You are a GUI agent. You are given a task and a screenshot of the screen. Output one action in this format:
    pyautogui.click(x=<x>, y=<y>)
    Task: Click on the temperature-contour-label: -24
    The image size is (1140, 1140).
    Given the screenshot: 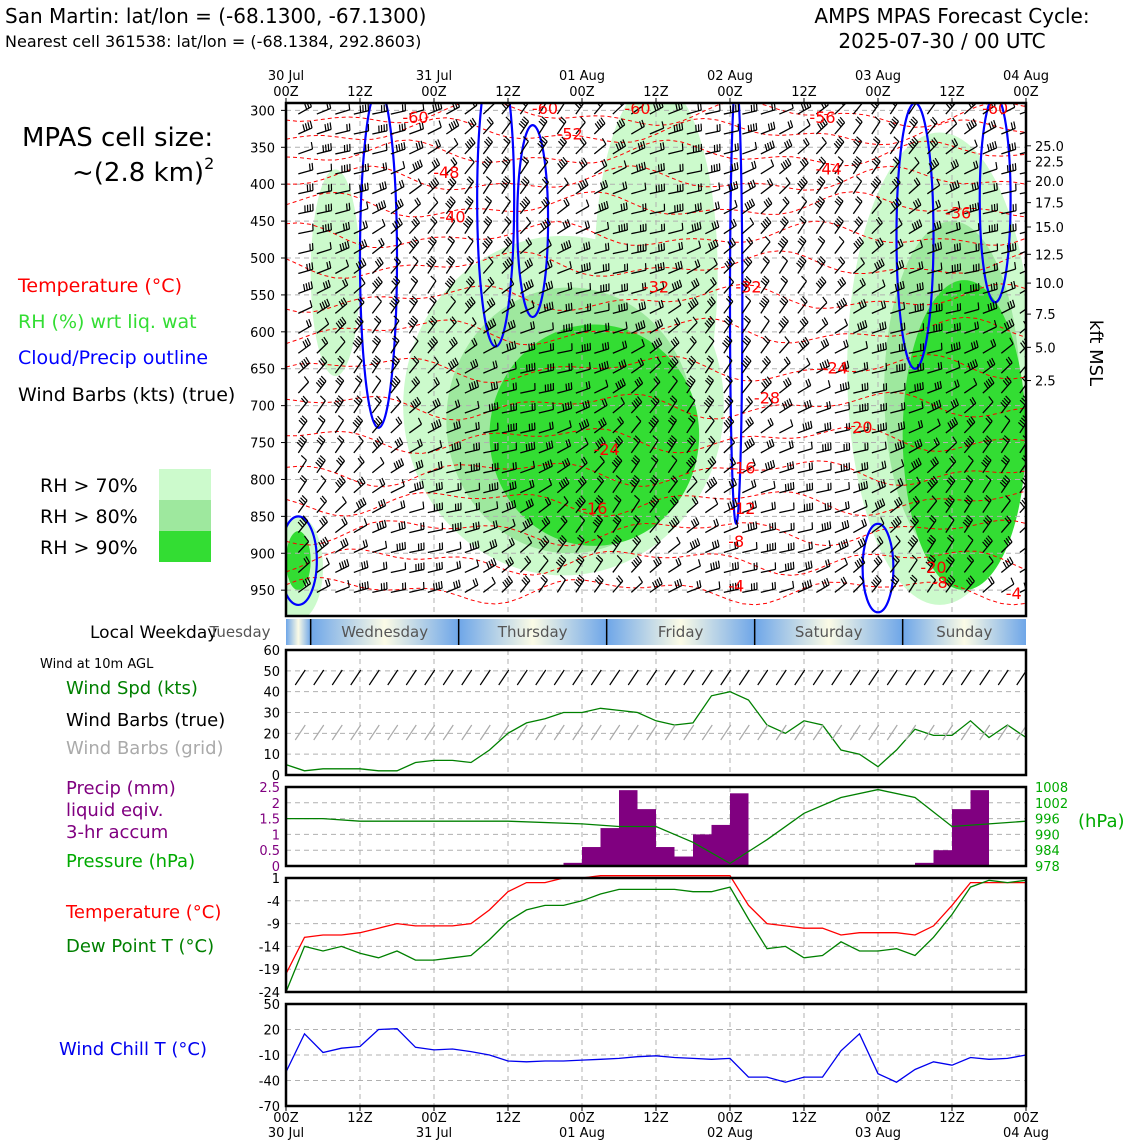 What is the action you would take?
    pyautogui.click(x=607, y=449)
    